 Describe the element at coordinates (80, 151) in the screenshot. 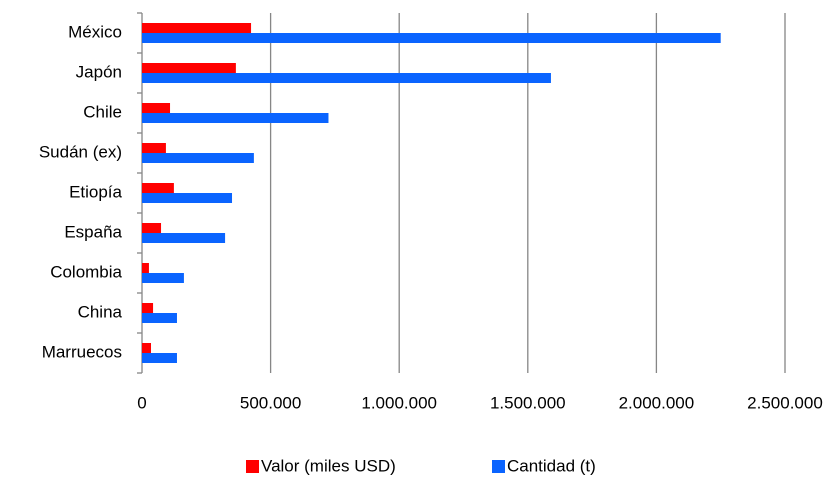

I see `y-tick-label: Sudán (ex)` at that location.